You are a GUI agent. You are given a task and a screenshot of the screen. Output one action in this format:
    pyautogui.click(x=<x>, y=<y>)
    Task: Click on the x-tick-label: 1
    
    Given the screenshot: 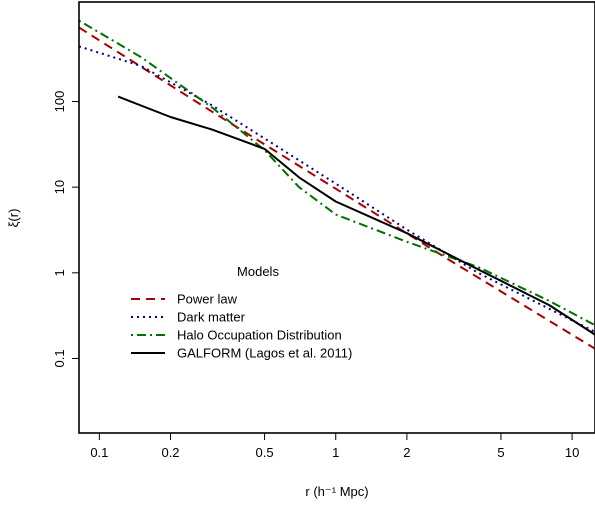 What is the action you would take?
    pyautogui.click(x=335, y=452)
    